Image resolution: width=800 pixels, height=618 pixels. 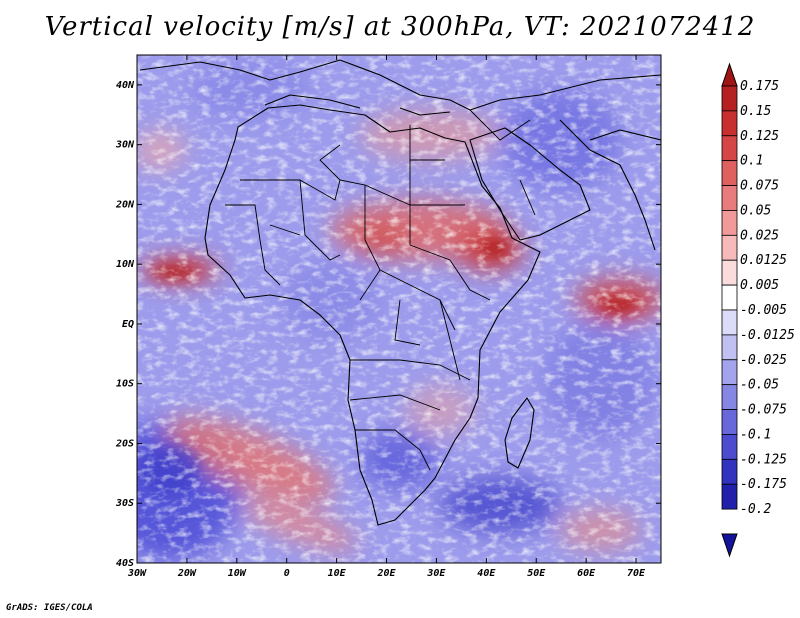 What do you see at coordinates (187, 573) in the screenshot?
I see `lon-tick-label: 20W` at bounding box center [187, 573].